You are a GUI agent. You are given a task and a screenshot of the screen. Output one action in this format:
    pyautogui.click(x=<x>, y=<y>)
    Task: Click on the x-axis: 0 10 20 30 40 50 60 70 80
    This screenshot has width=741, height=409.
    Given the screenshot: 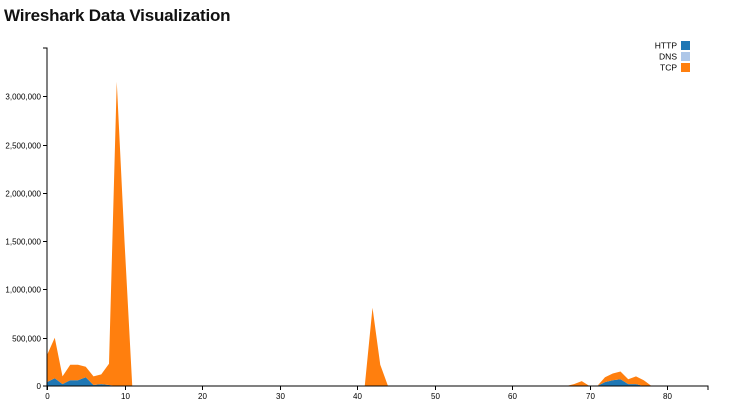 What is the action you would take?
    pyautogui.click(x=377, y=393)
    